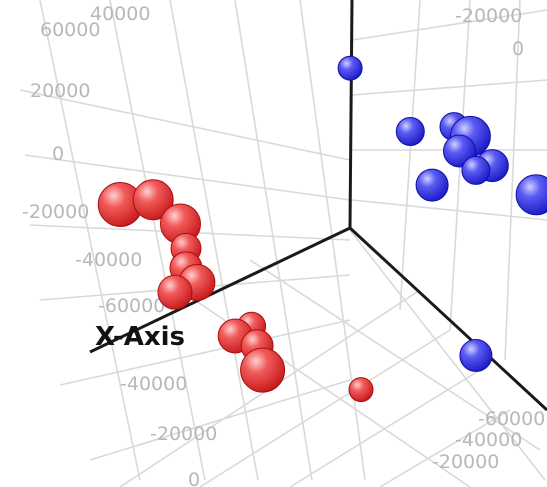  What do you see at coordinates (447, 319) in the screenshot?
I see `y-axis-line` at bounding box center [447, 319].